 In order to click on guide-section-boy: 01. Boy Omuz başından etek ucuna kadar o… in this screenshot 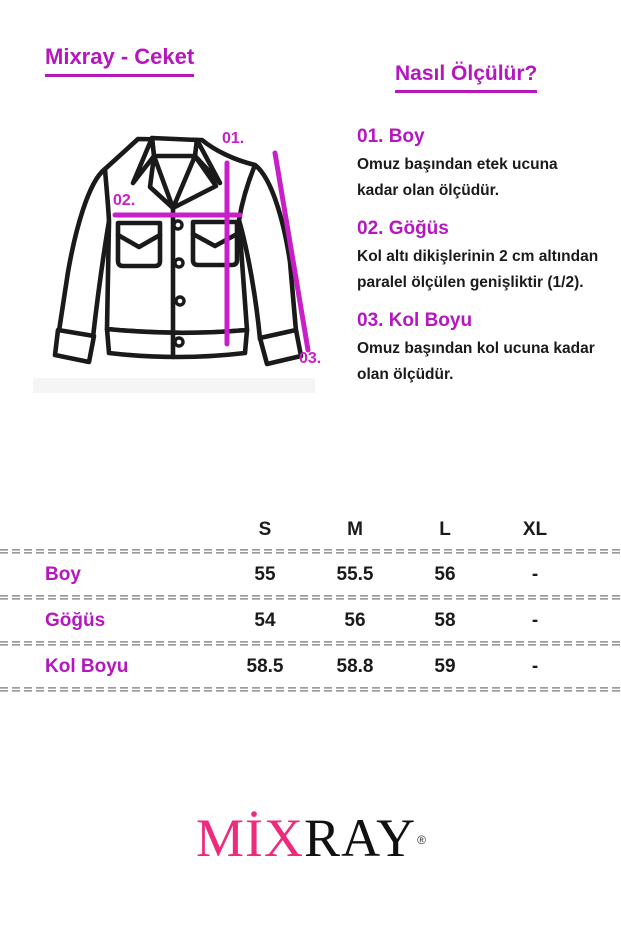, I will do `click(485, 164)`.